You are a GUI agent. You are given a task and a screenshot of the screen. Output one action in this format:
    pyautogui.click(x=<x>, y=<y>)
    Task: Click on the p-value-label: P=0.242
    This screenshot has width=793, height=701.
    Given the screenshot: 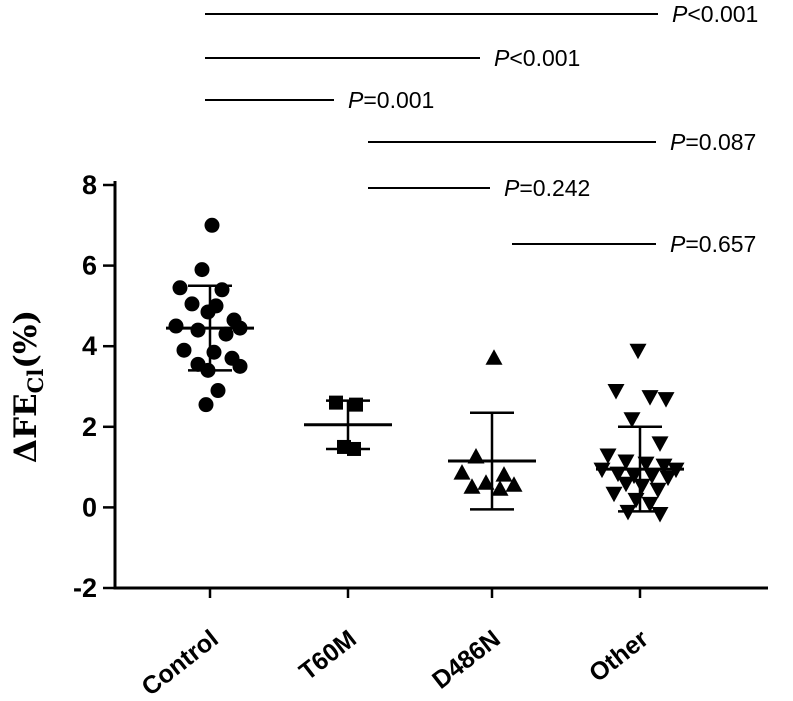 What is the action you would take?
    pyautogui.click(x=547, y=188)
    